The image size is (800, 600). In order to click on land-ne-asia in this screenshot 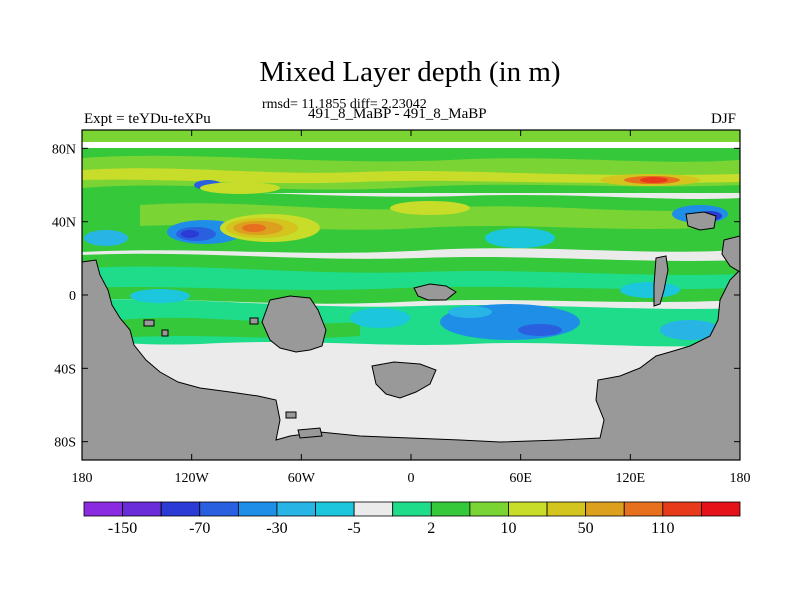, I will do `click(701, 221)`.